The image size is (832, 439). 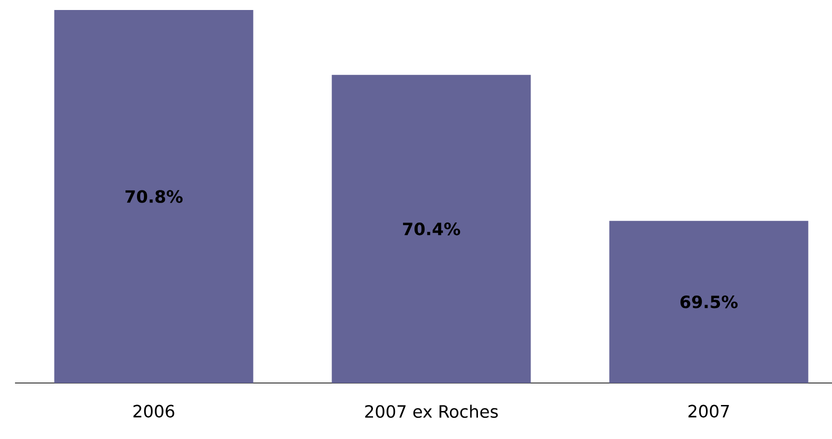 What do you see at coordinates (708, 411) in the screenshot?
I see `x-tick-label: 2007` at bounding box center [708, 411].